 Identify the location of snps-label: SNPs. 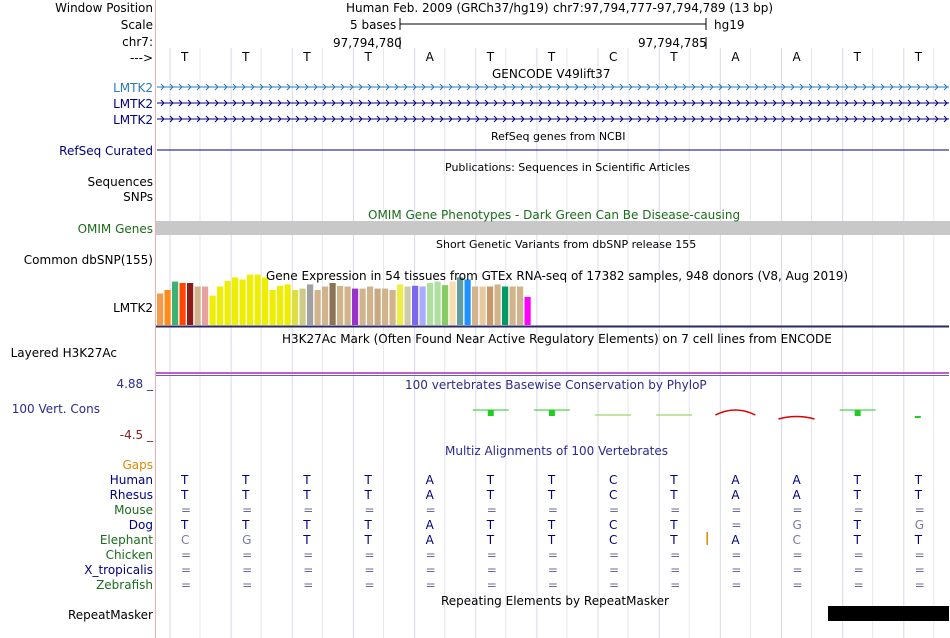
(138, 197).